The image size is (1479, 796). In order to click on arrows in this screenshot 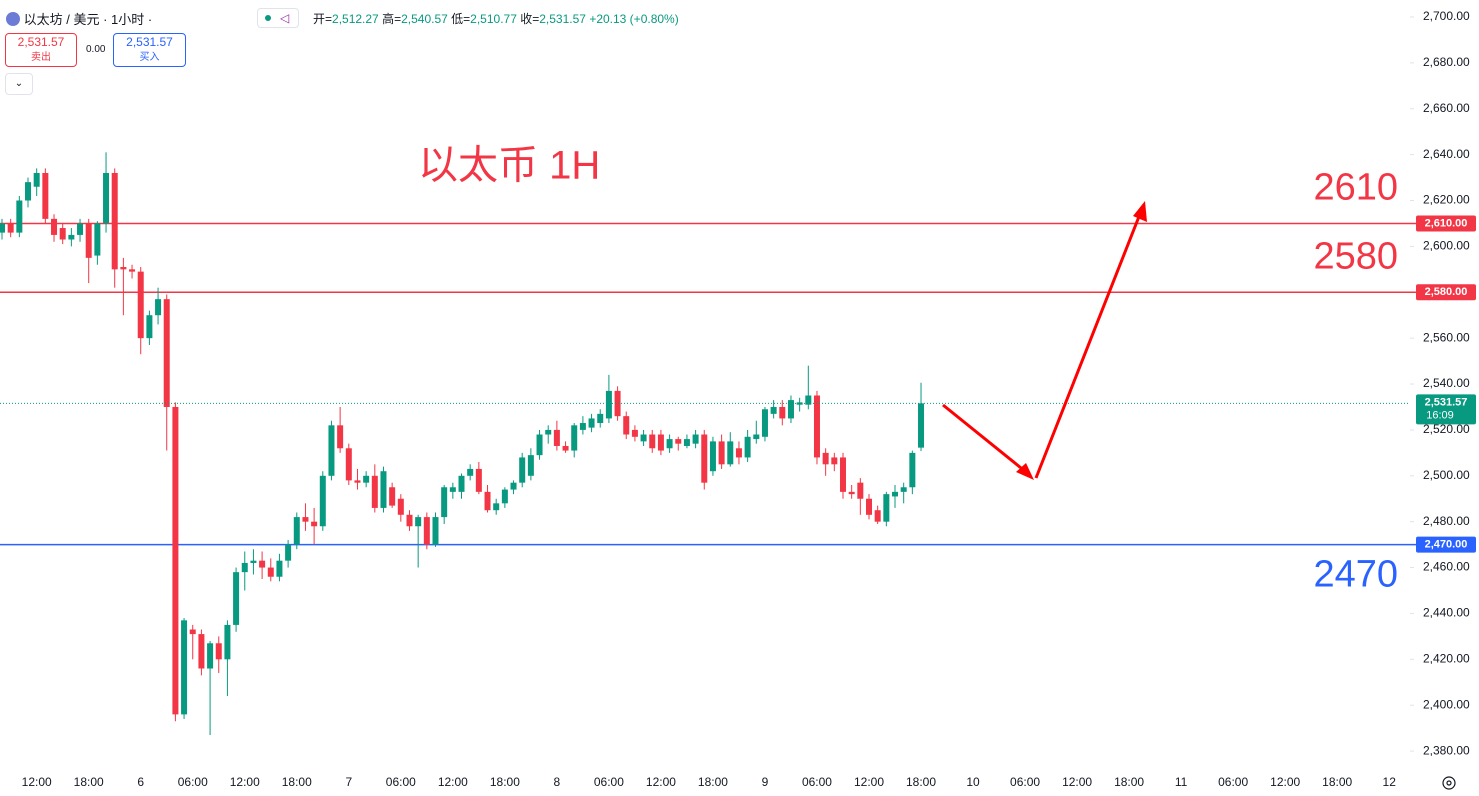, I will do `click(1044, 340)`.